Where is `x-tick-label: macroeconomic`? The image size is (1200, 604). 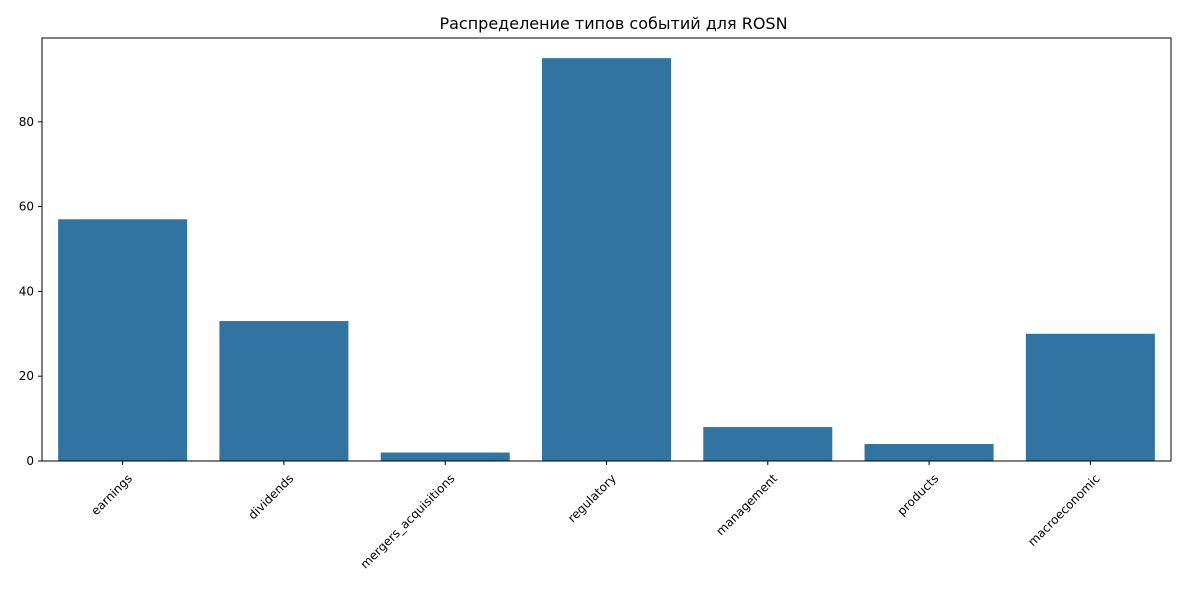 x-tick-label: macroeconomic is located at coordinates (1063, 509).